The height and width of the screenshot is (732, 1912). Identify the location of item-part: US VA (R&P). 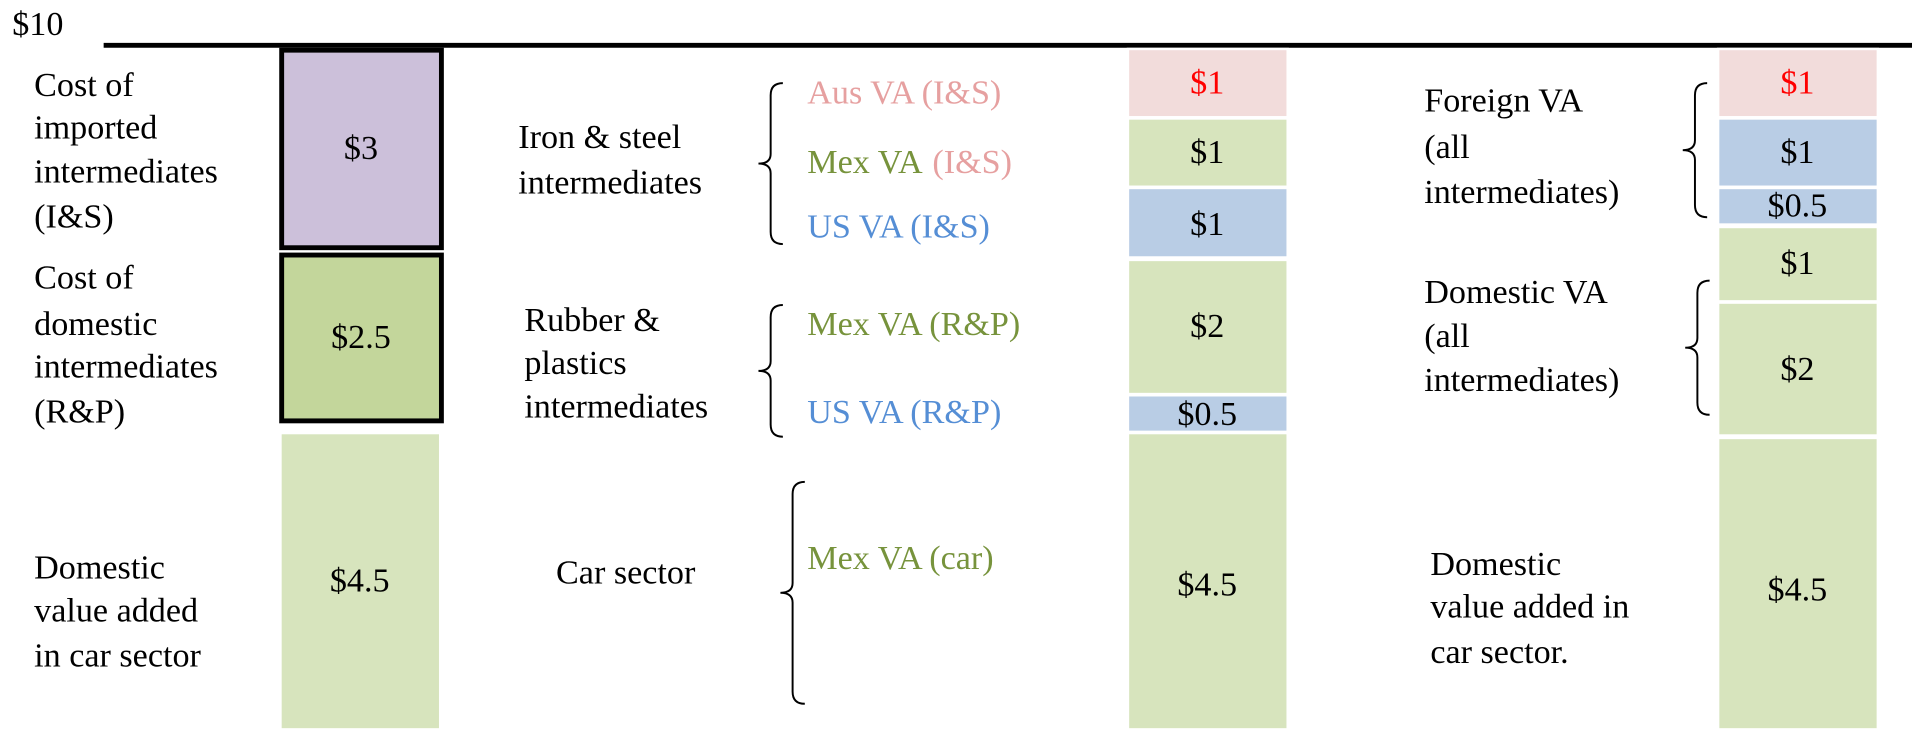
(904, 412).